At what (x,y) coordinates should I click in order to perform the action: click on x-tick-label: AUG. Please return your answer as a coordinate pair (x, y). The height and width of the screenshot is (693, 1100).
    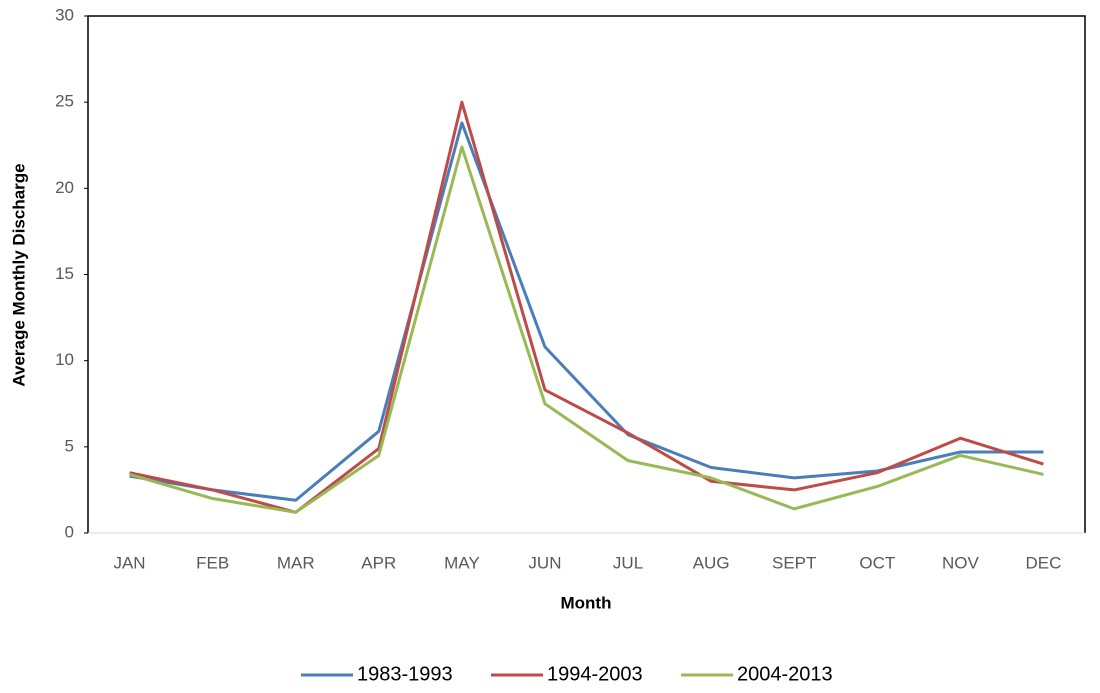
    Looking at the image, I should click on (711, 562).